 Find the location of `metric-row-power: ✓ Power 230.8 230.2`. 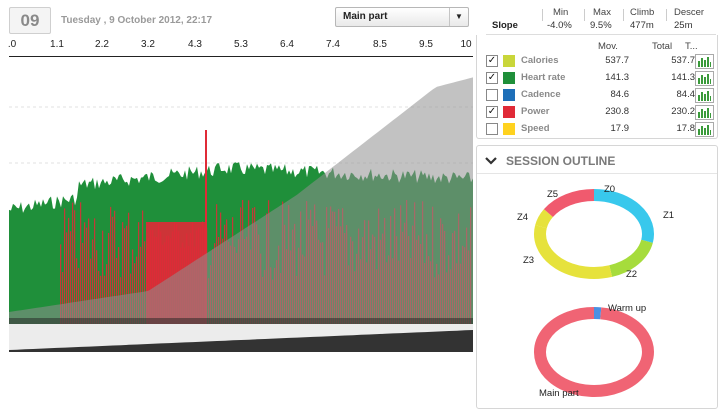

metric-row-power: ✓ Power 230.8 230.2 is located at coordinates (597, 113).